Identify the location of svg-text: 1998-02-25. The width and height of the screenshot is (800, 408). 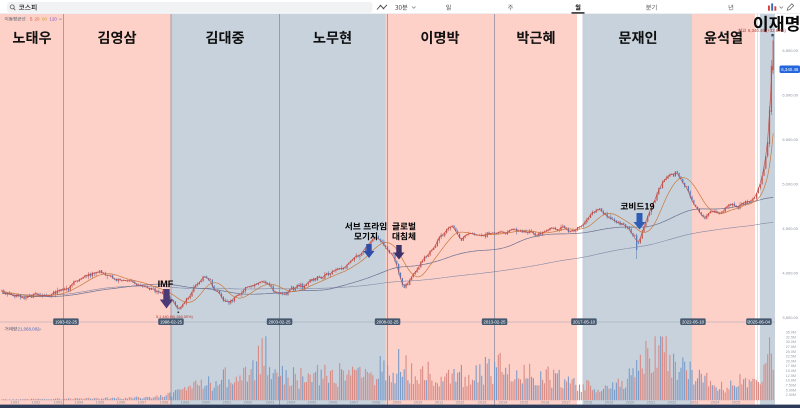
(171, 322).